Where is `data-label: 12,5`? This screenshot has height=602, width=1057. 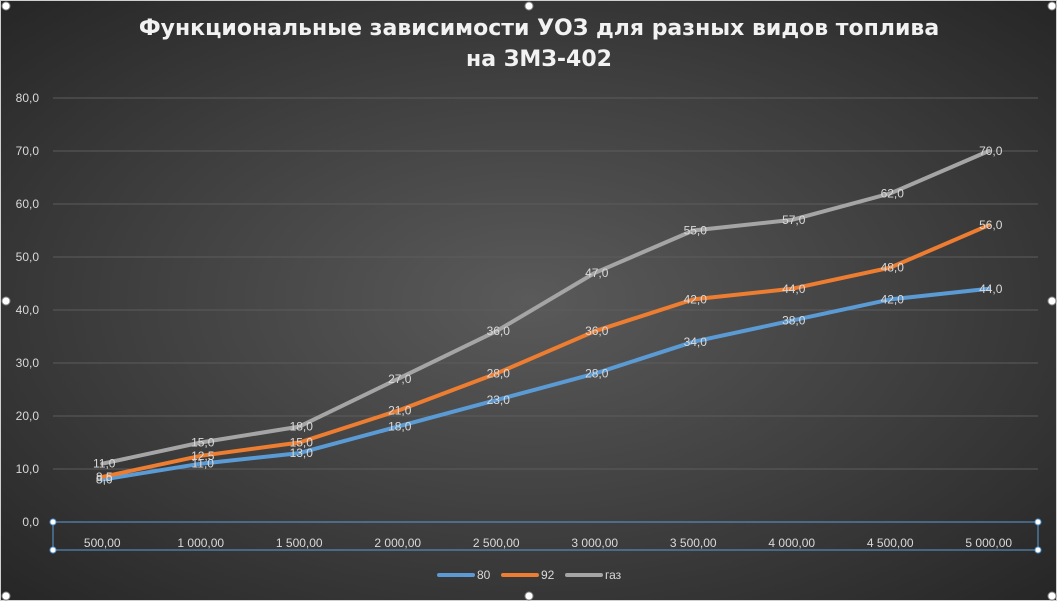 data-label: 12,5 is located at coordinates (203, 456).